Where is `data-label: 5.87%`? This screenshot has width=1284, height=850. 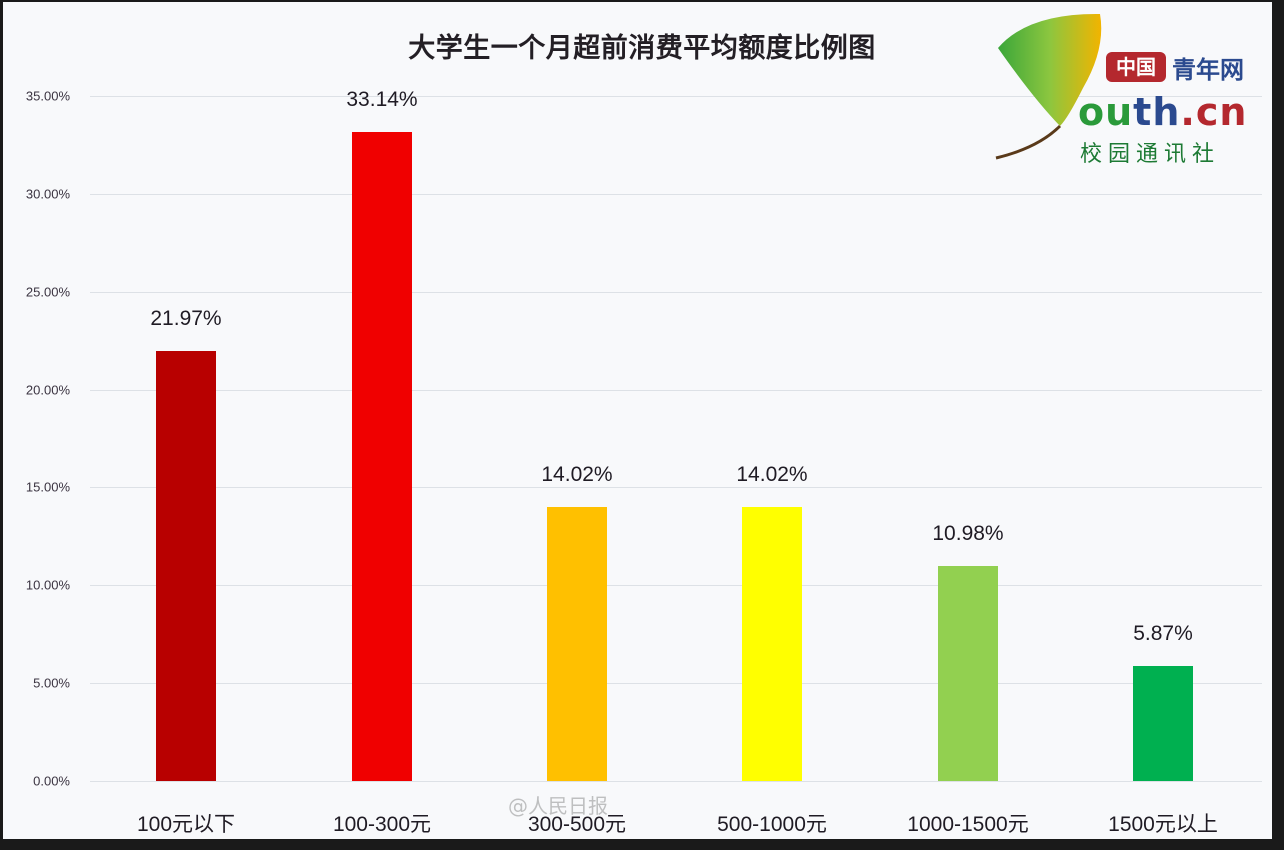 data-label: 5.87% is located at coordinates (1163, 633).